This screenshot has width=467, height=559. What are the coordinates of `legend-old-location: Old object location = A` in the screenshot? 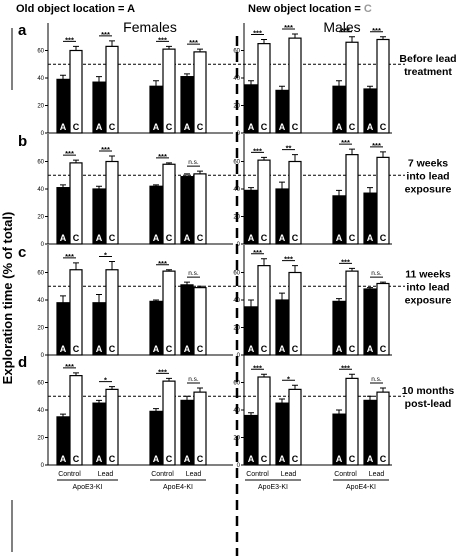 It's located at (75, 9).